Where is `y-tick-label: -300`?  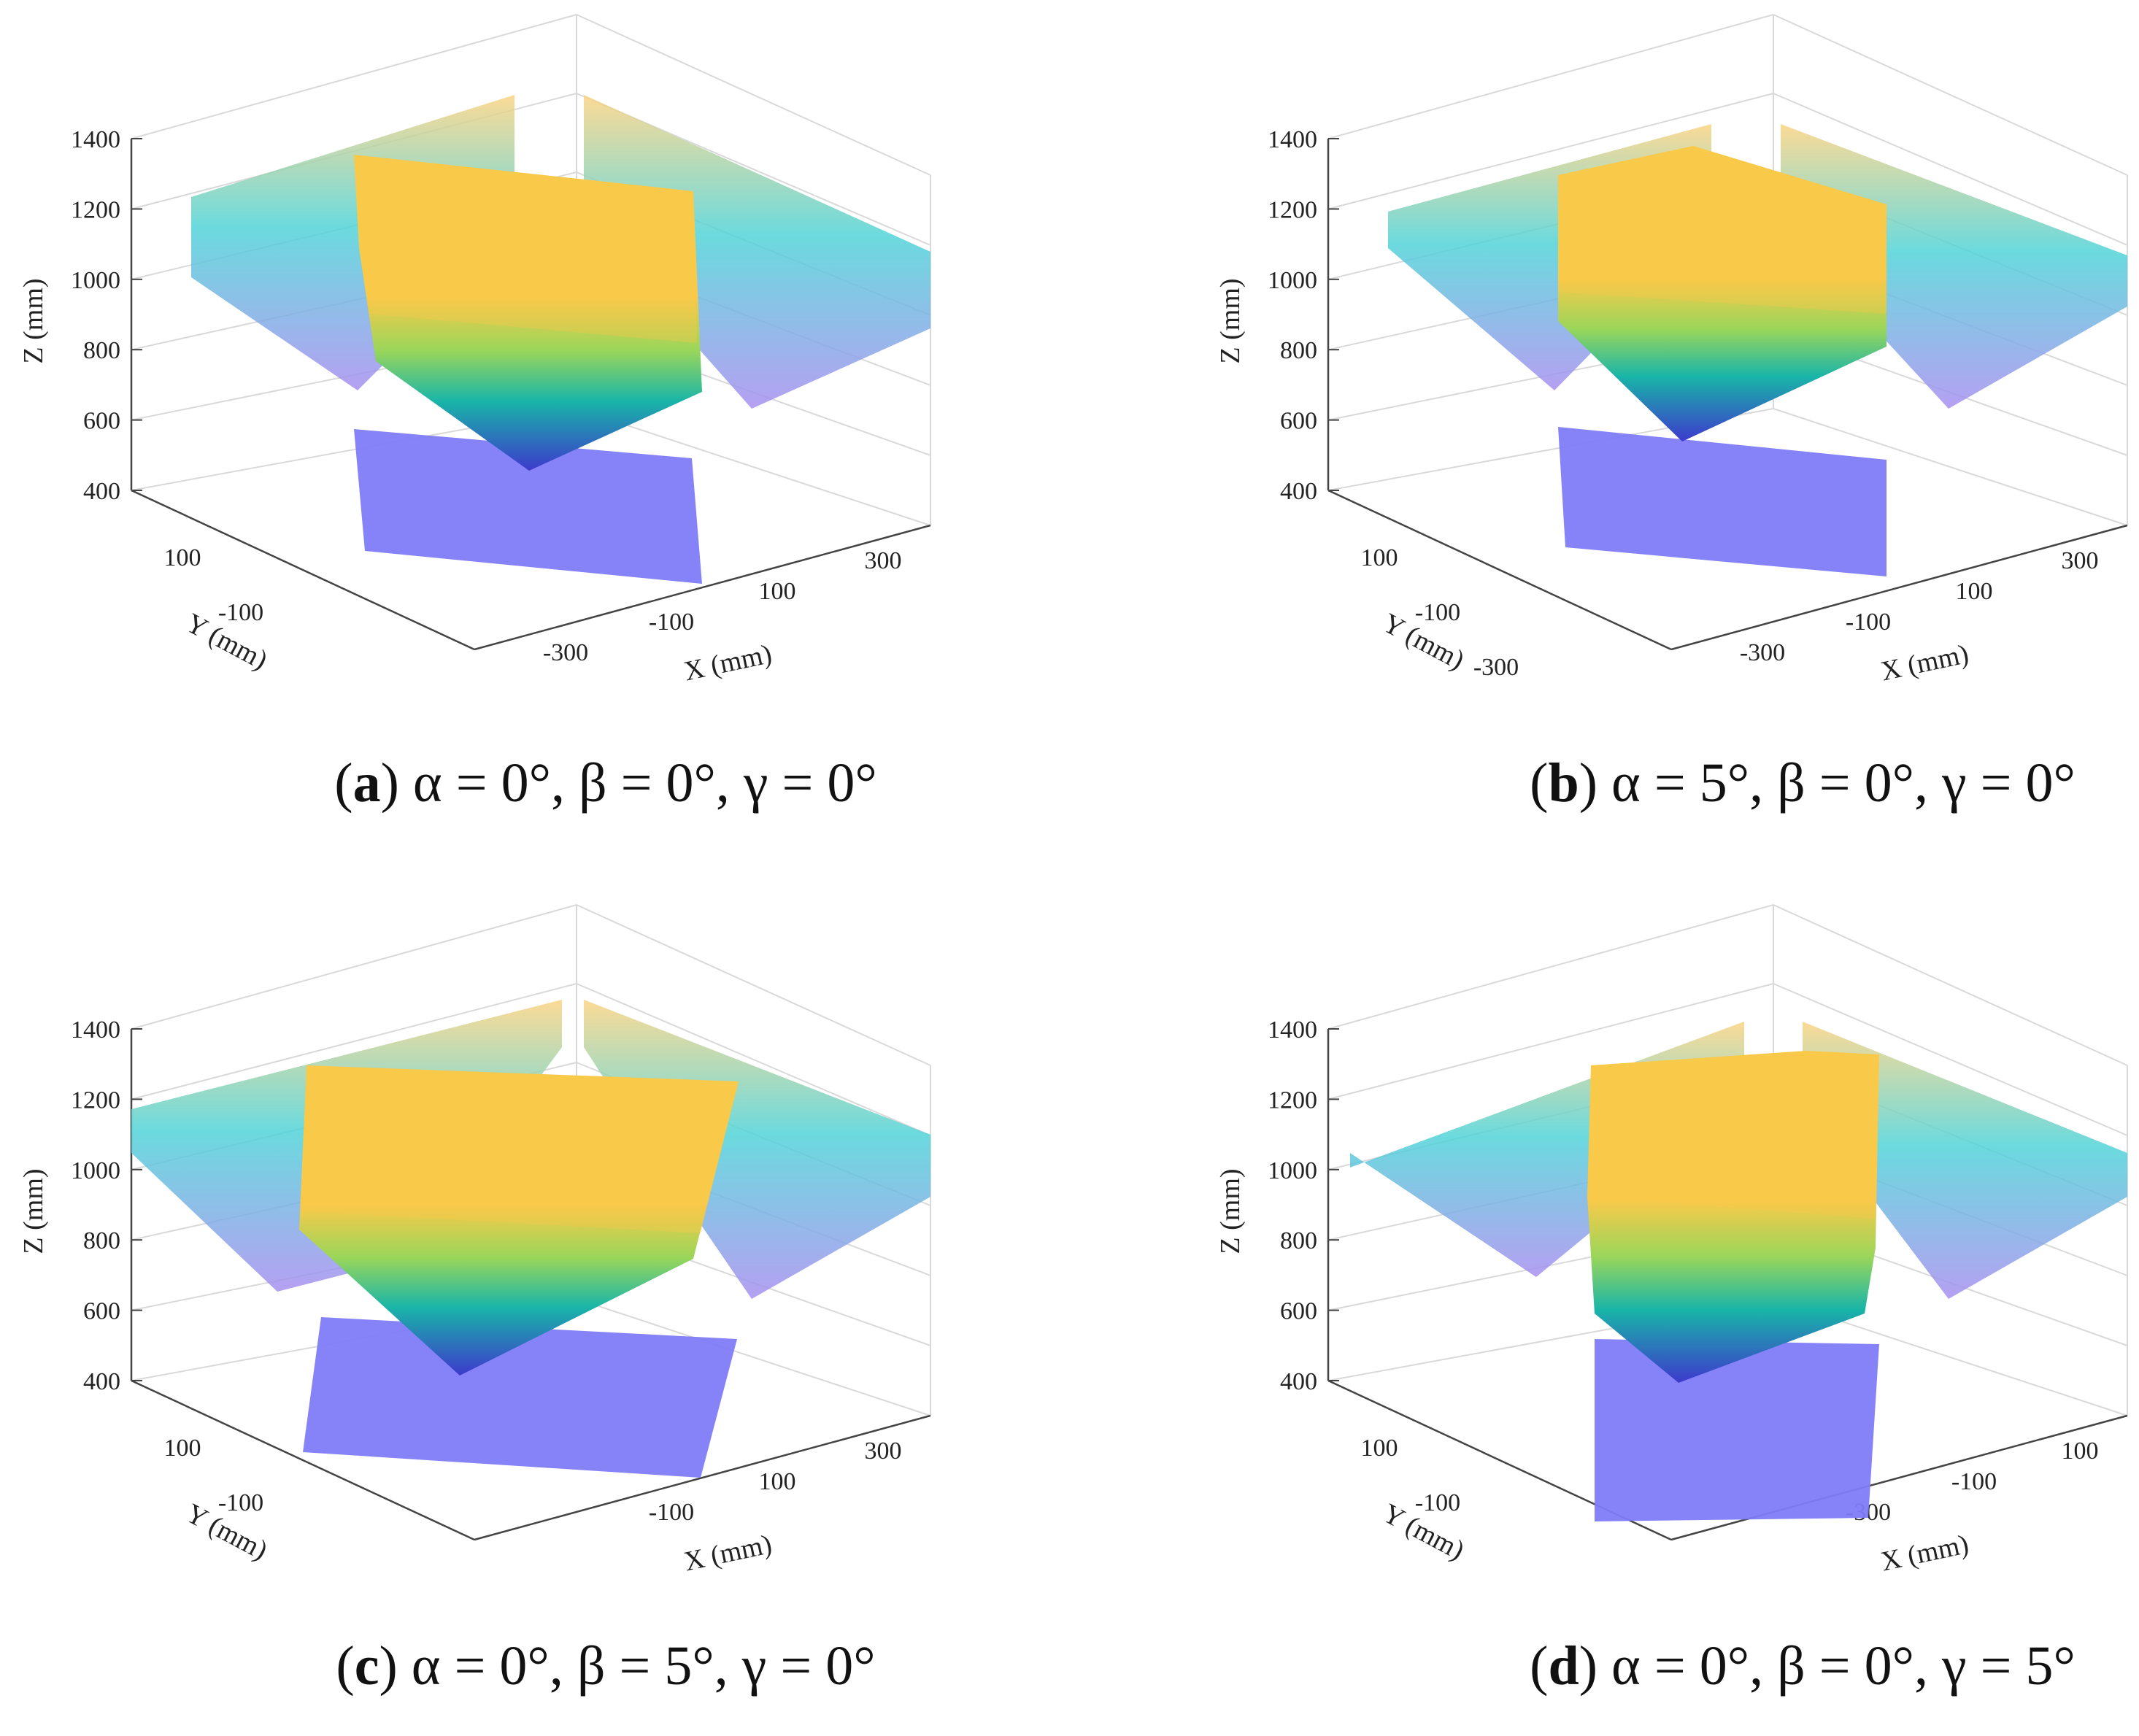 y-tick-label: -300 is located at coordinates (1496, 667).